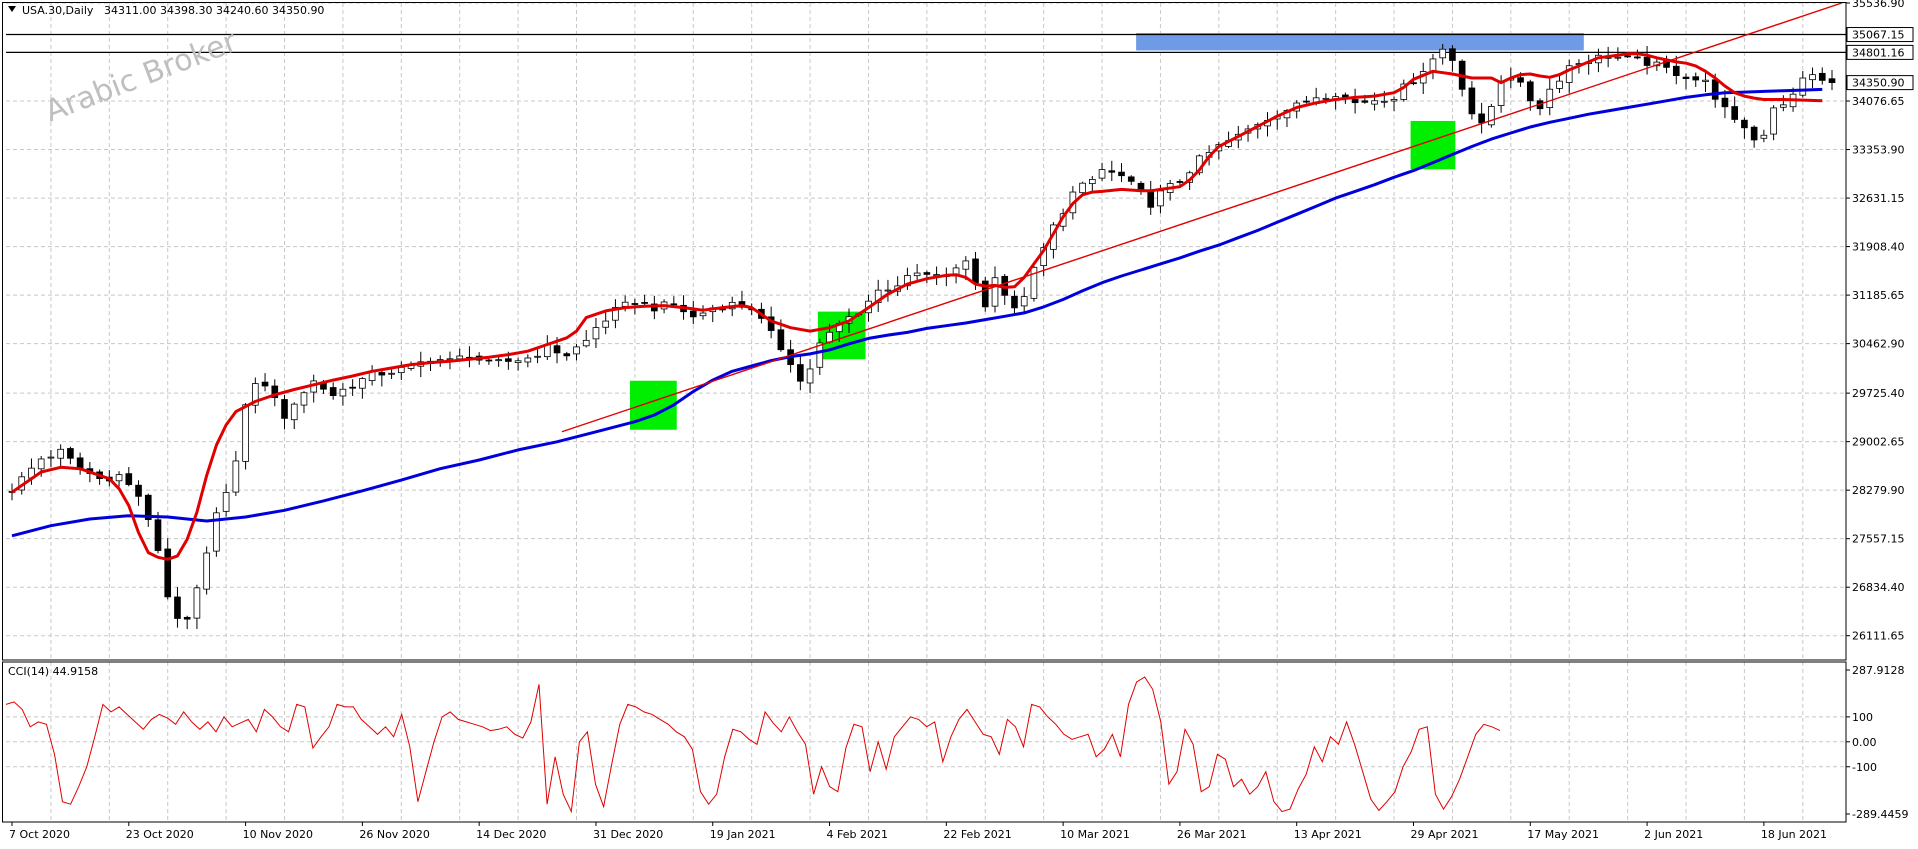  What do you see at coordinates (141, 76) in the screenshot?
I see `watermark: Arabic Broker` at bounding box center [141, 76].